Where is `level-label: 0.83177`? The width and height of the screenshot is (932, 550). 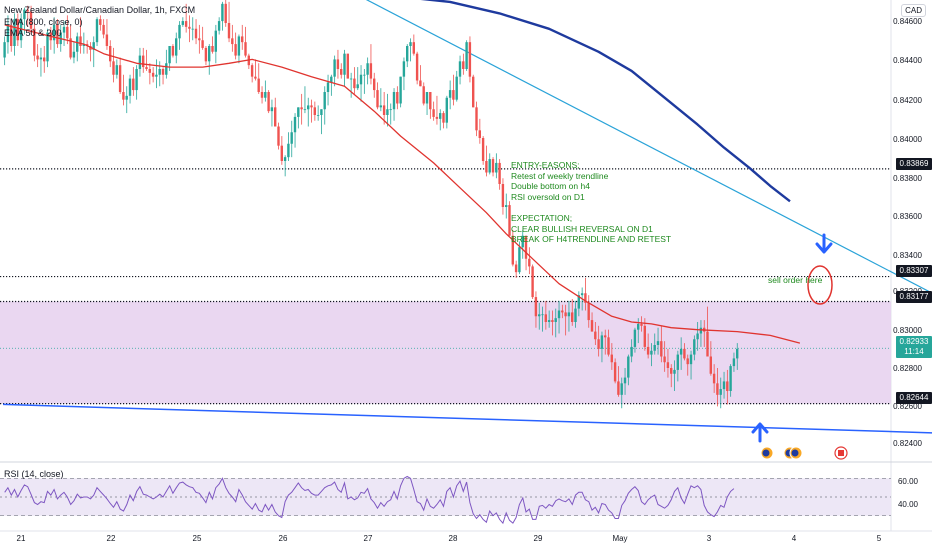
level-label: 0.83177 is located at coordinates (914, 297).